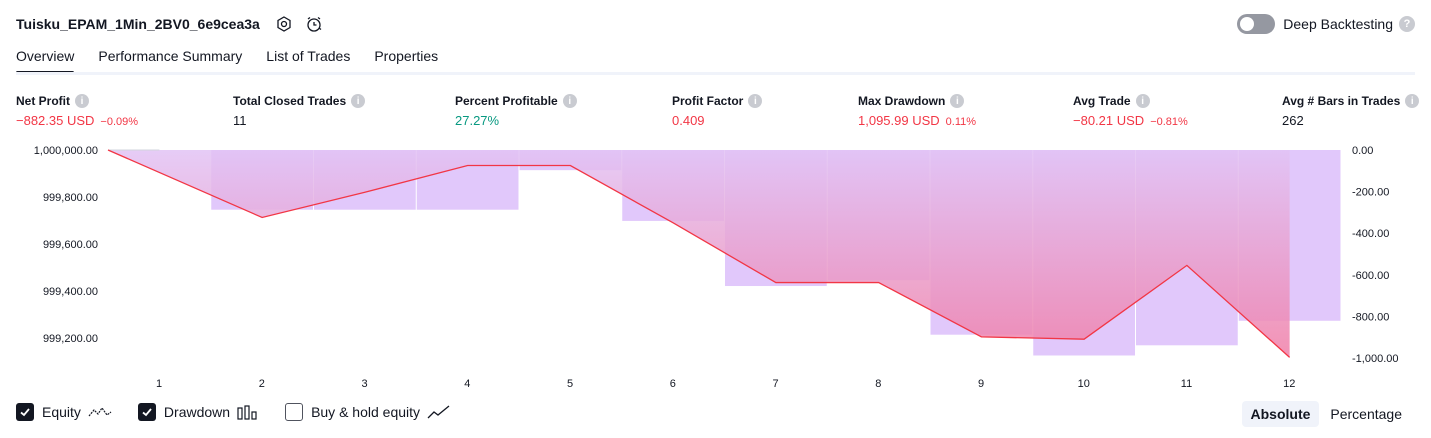 This screenshot has height=438, width=1431. Describe the element at coordinates (77, 111) in the screenshot. I see `metric-net-profit: Net Profit i −882.35 USD −0.09%` at that location.